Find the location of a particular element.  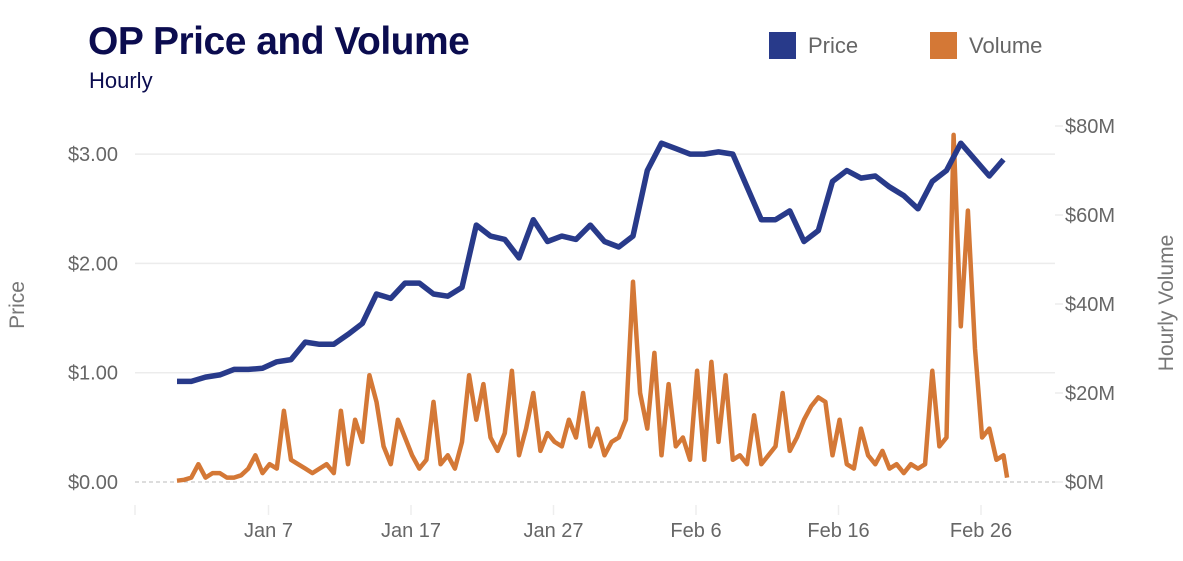

x-tick-label: Feb 16 is located at coordinates (838, 531).